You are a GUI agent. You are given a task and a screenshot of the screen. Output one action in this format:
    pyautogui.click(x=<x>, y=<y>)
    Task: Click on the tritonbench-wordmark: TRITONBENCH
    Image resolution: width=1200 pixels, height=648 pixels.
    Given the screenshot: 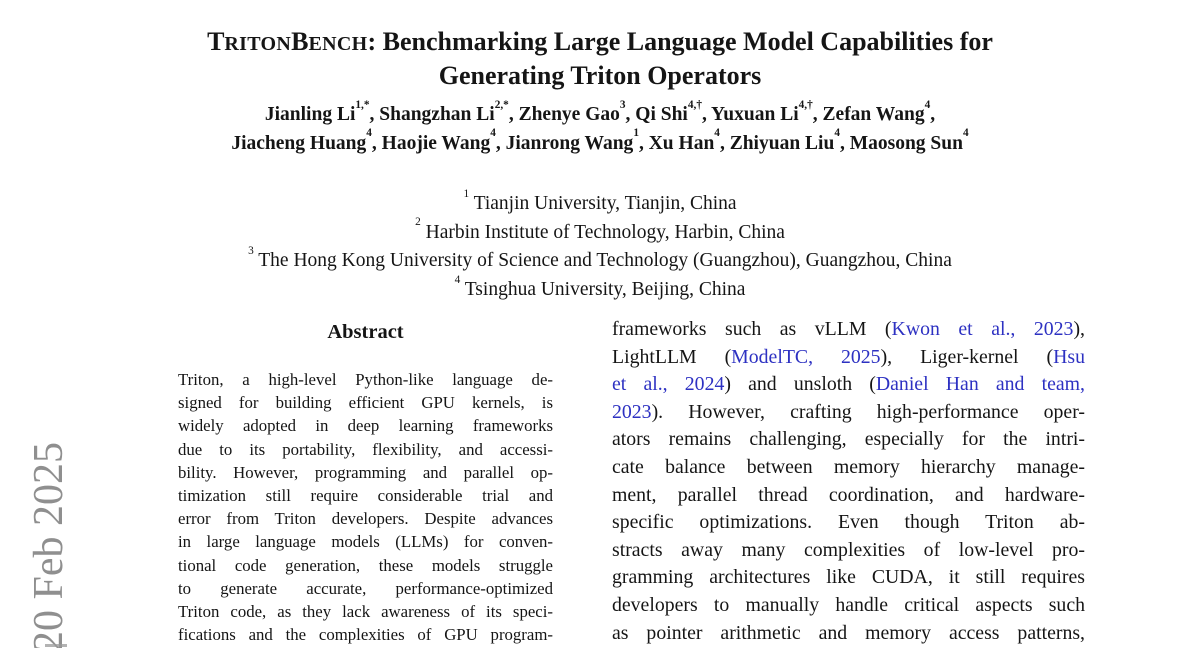 What is the action you would take?
    pyautogui.click(x=287, y=41)
    